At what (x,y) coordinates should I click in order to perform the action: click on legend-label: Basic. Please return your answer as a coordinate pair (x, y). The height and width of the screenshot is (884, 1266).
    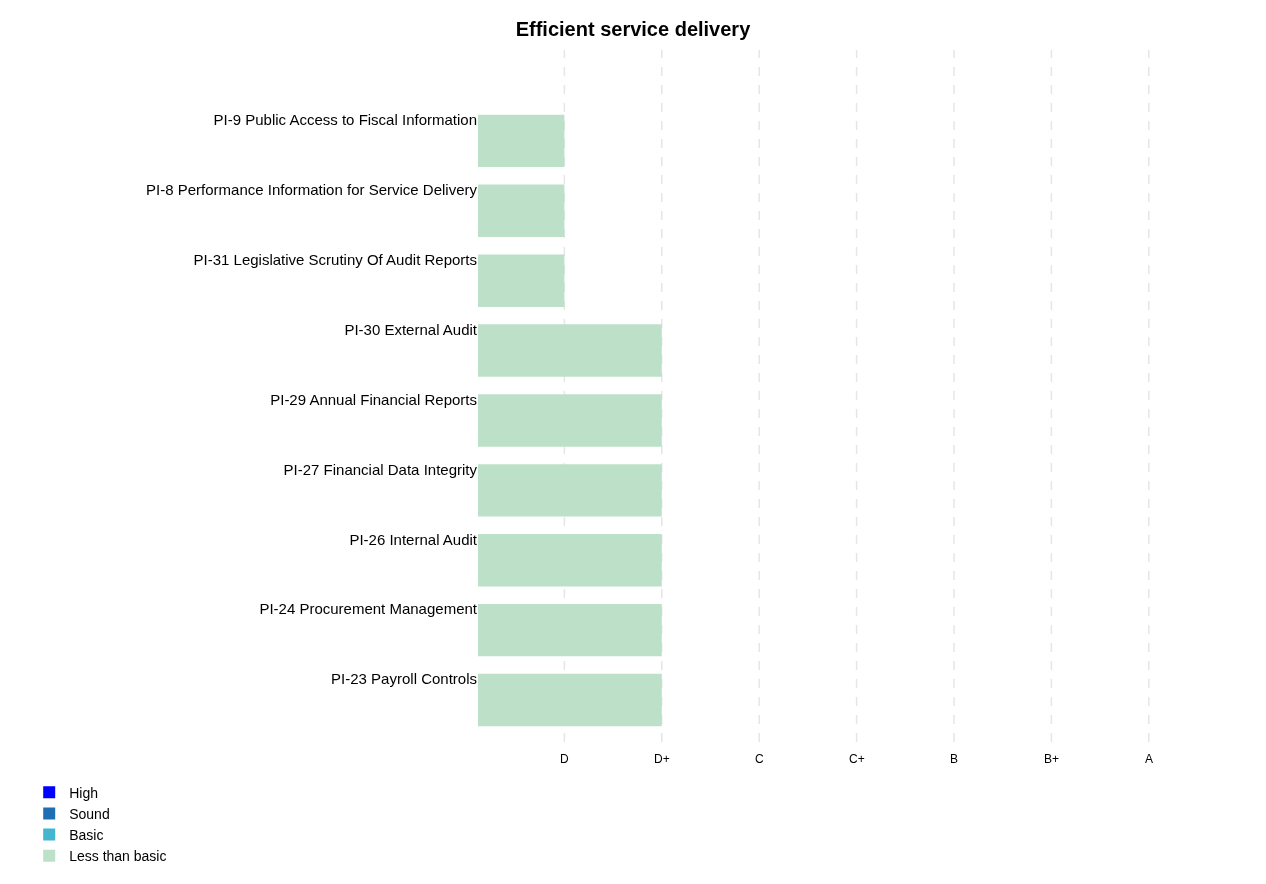
    Looking at the image, I should click on (86, 835).